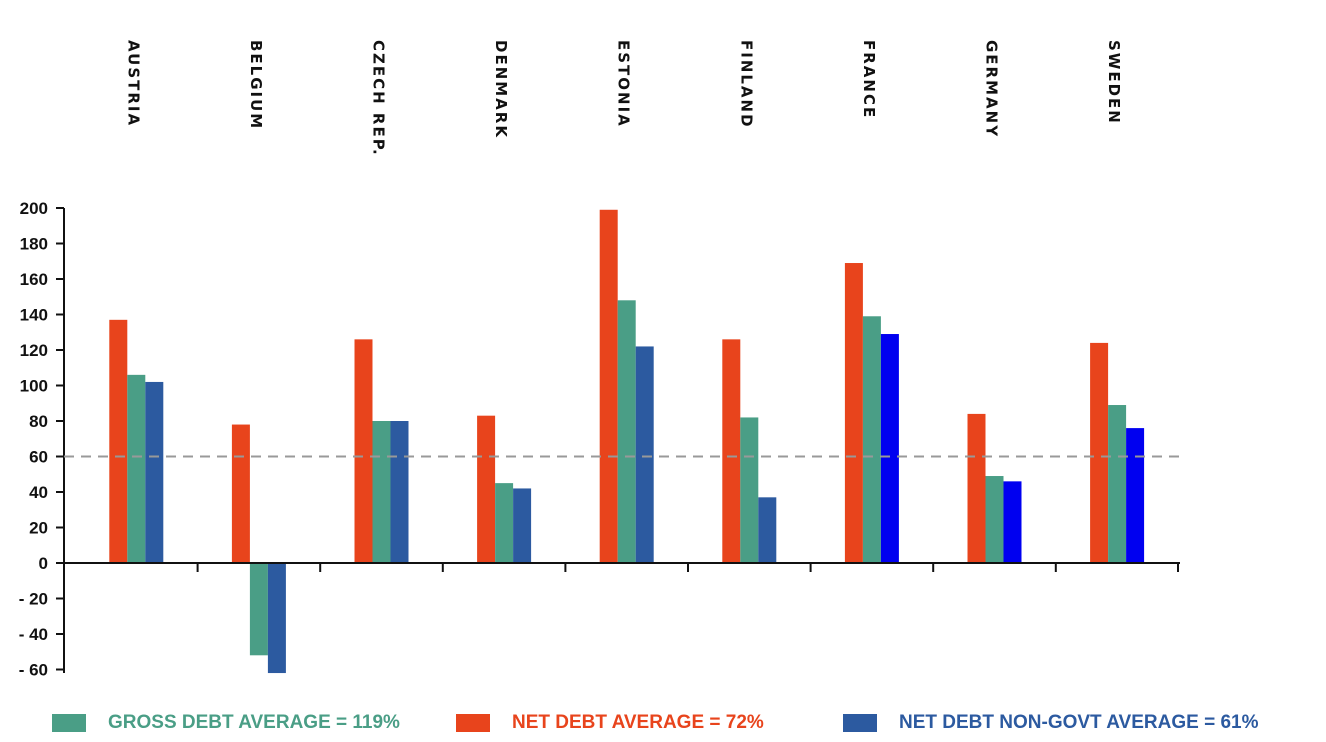 Image resolution: width=1326 pixels, height=742 pixels. Describe the element at coordinates (1114, 82) in the screenshot. I see `category-label-sweden: SWEDEN` at that location.